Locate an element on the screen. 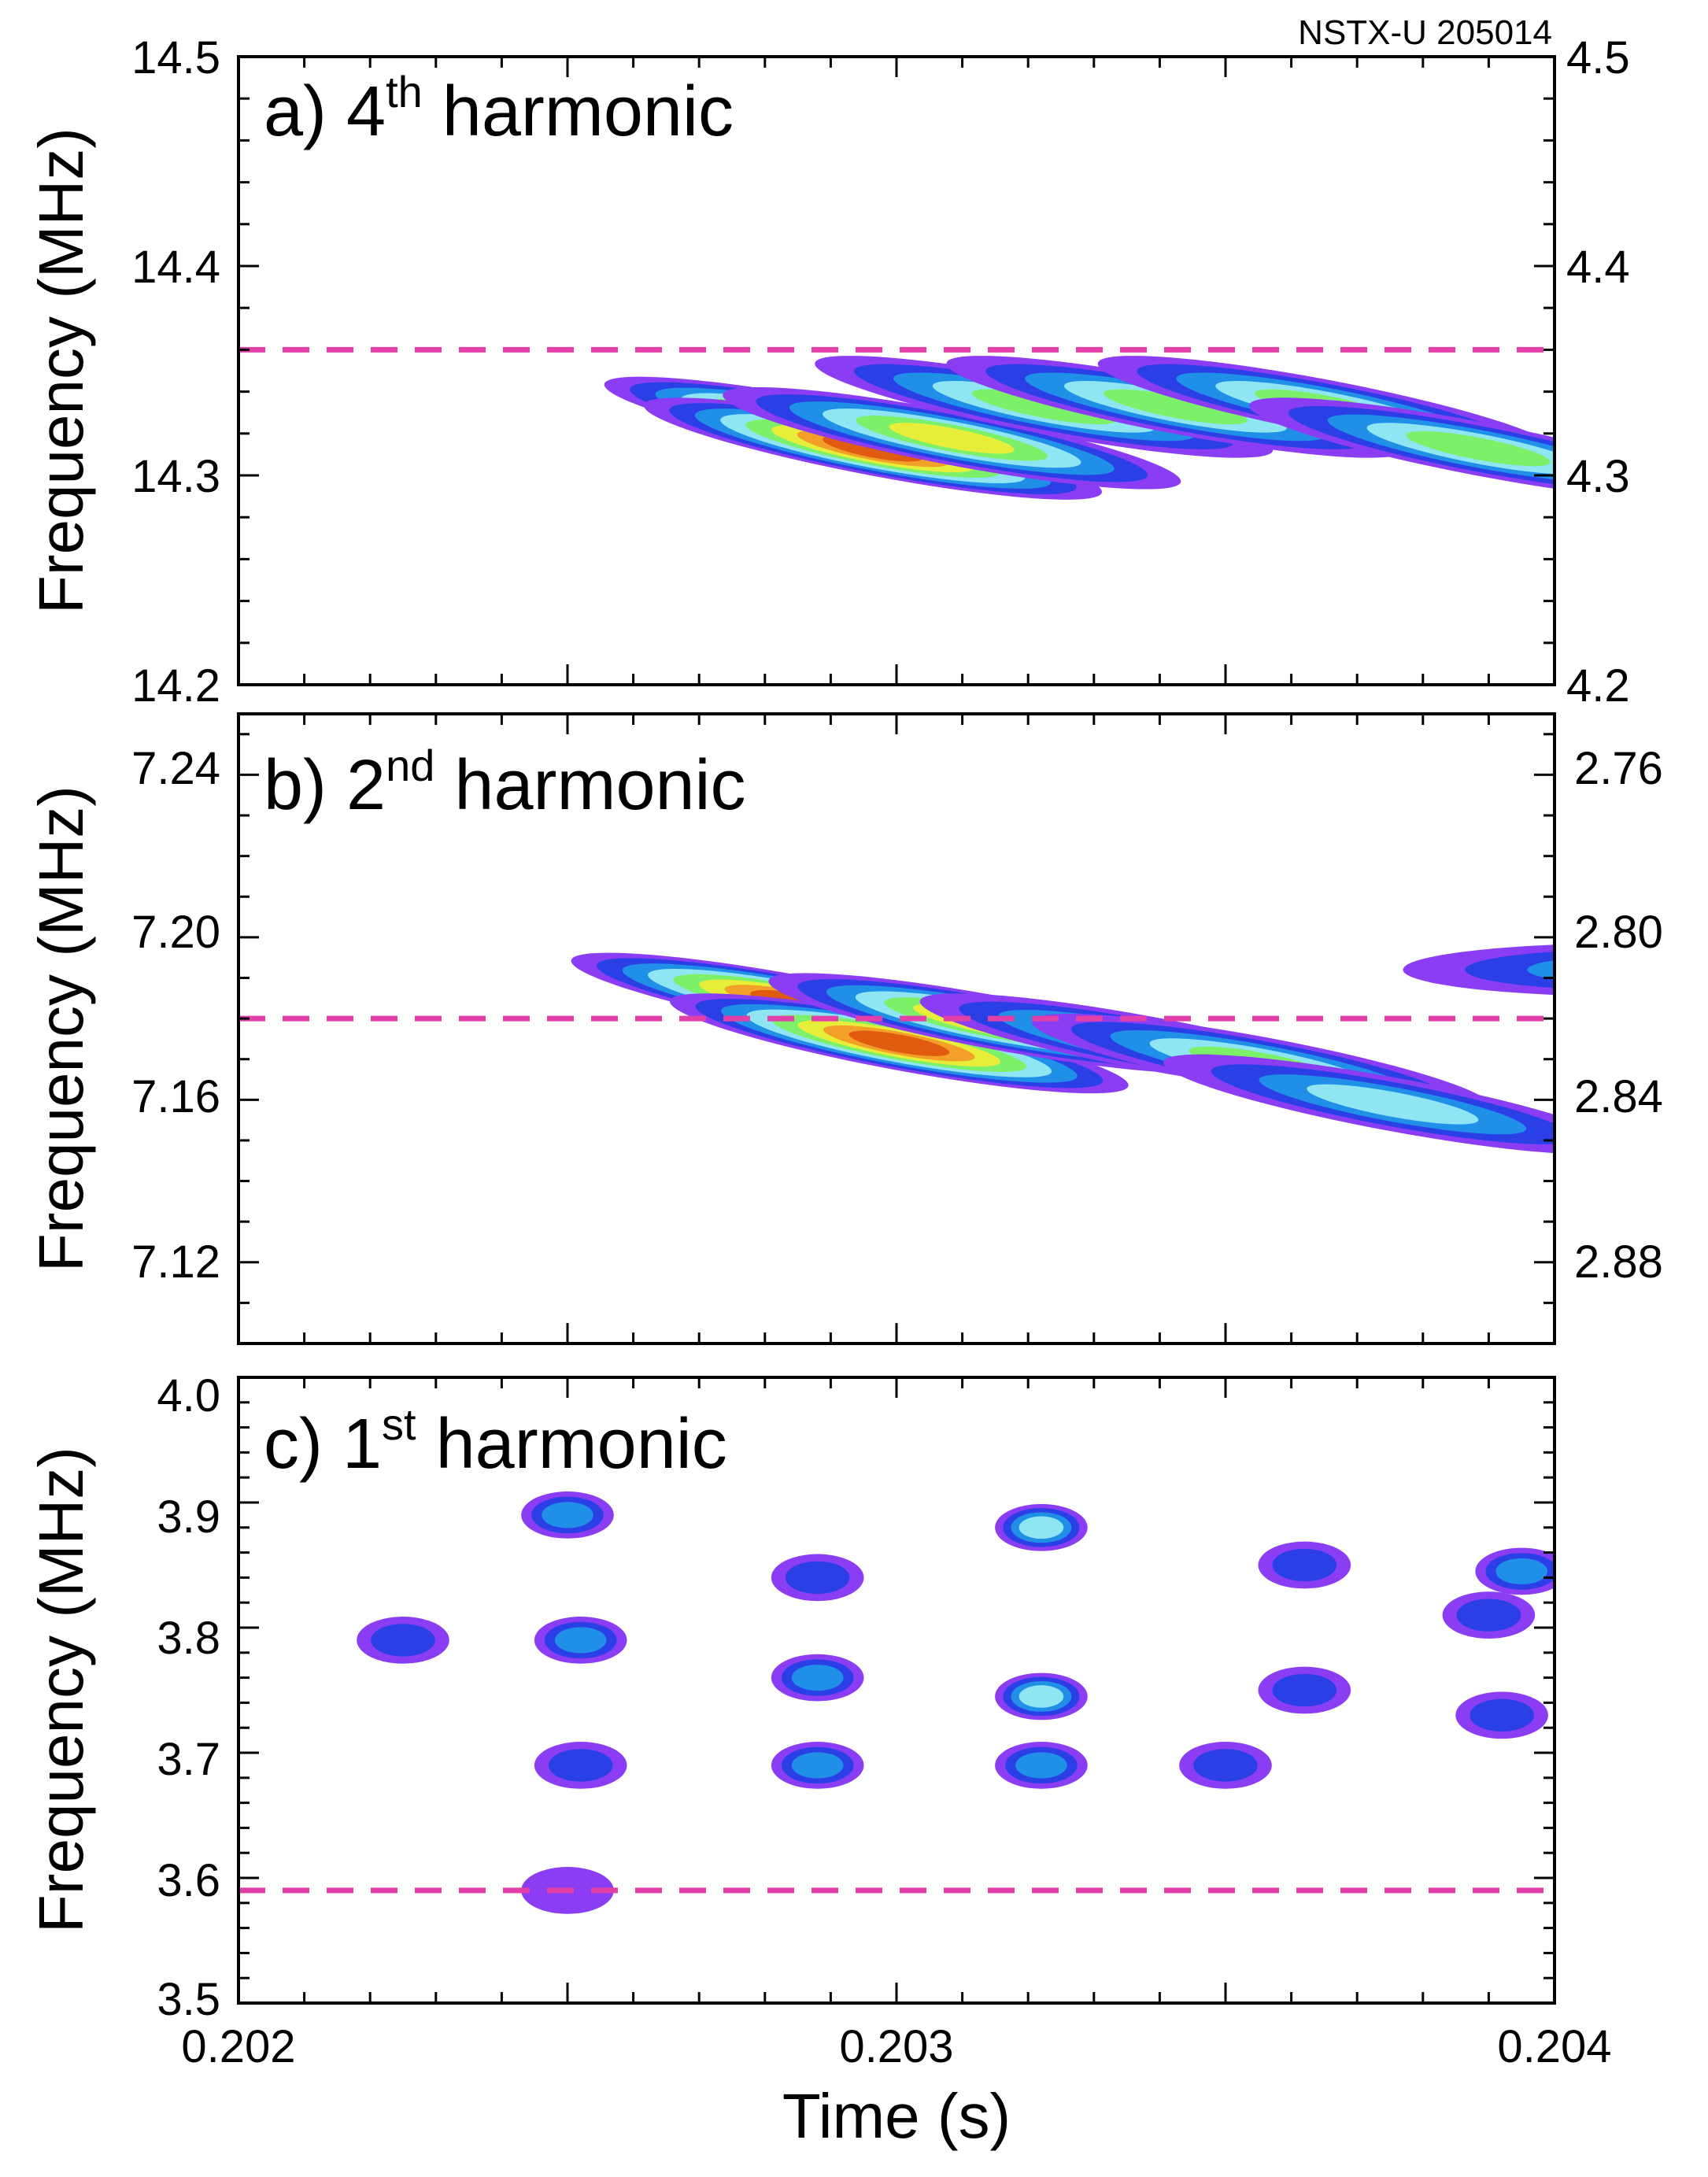 Image resolution: width=1708 pixels, height=2177 pixels. panel-b-right-ytick-2.88: 2.88 is located at coordinates (1618, 1262).